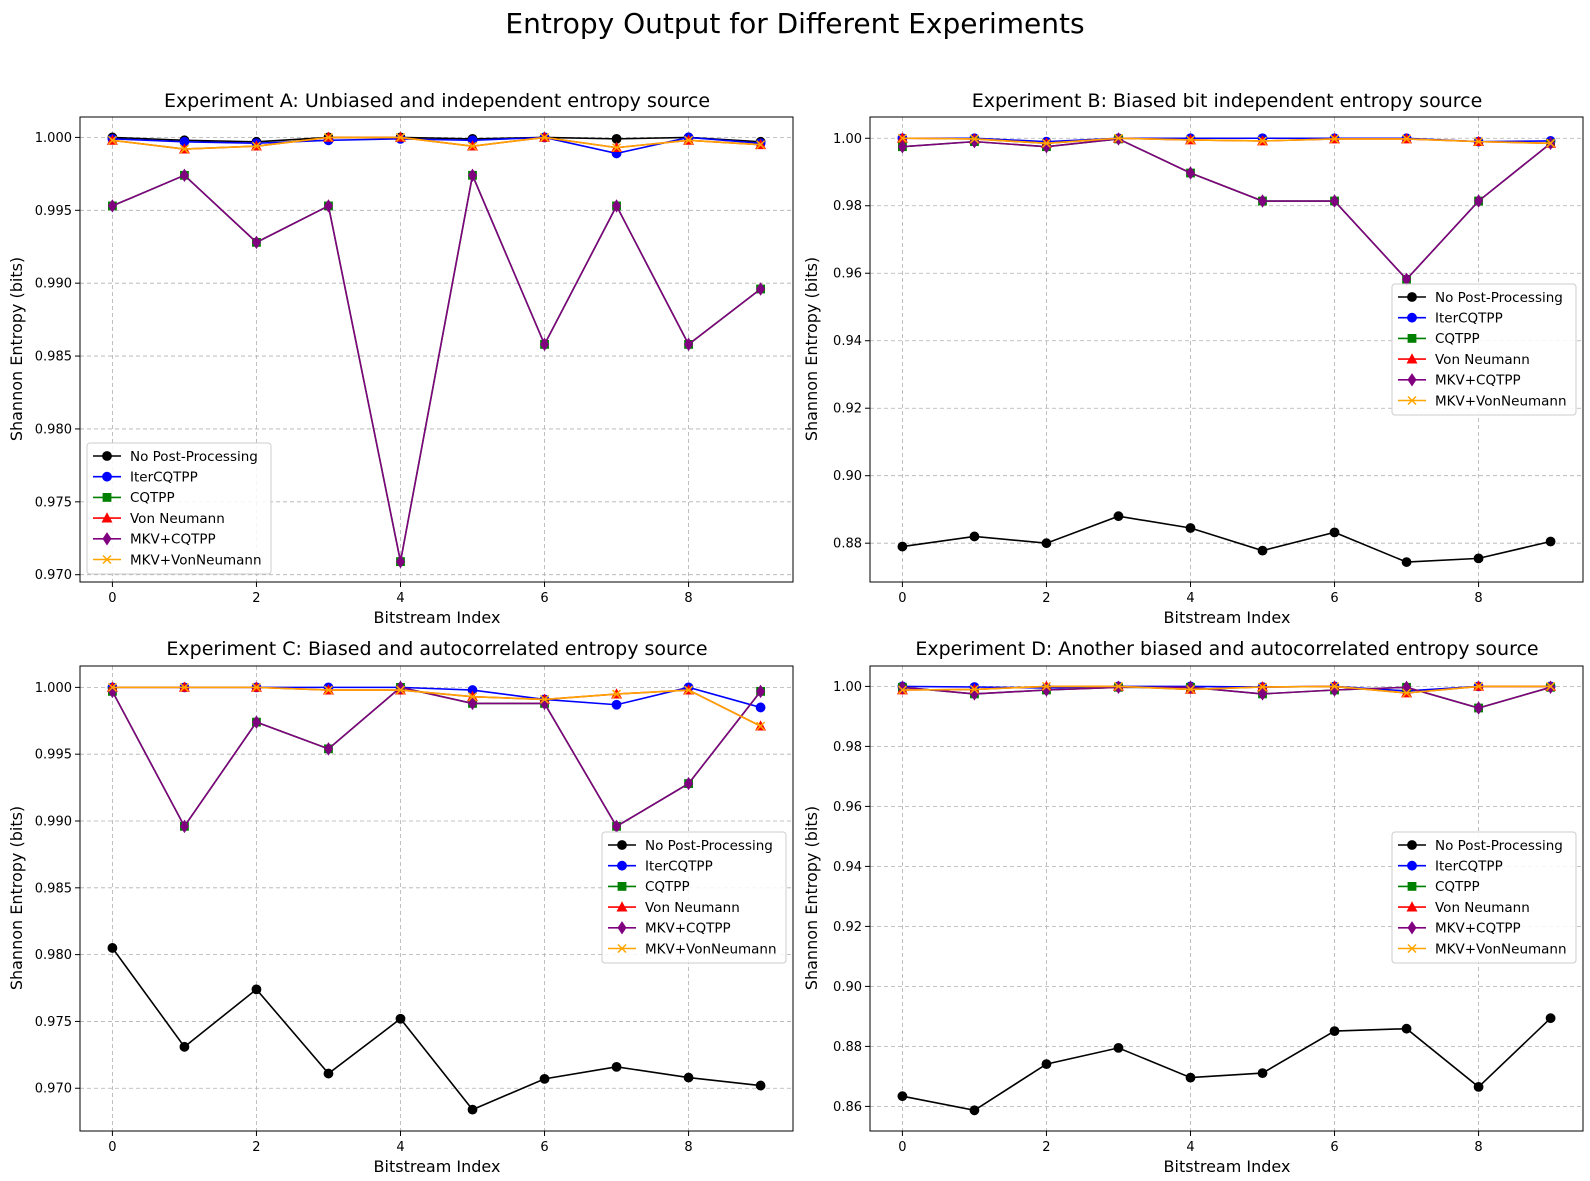 The image size is (1590, 1181). What do you see at coordinates (847, 1107) in the screenshot?
I see `y-tick-label: 0.86` at bounding box center [847, 1107].